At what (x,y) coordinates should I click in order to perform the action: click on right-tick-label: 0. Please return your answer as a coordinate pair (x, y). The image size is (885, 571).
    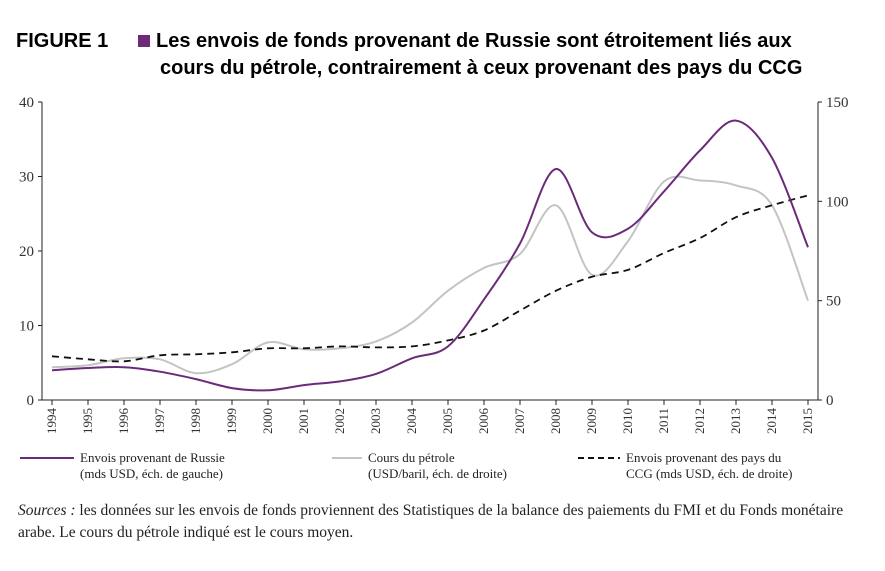
    Looking at the image, I should click on (830, 401).